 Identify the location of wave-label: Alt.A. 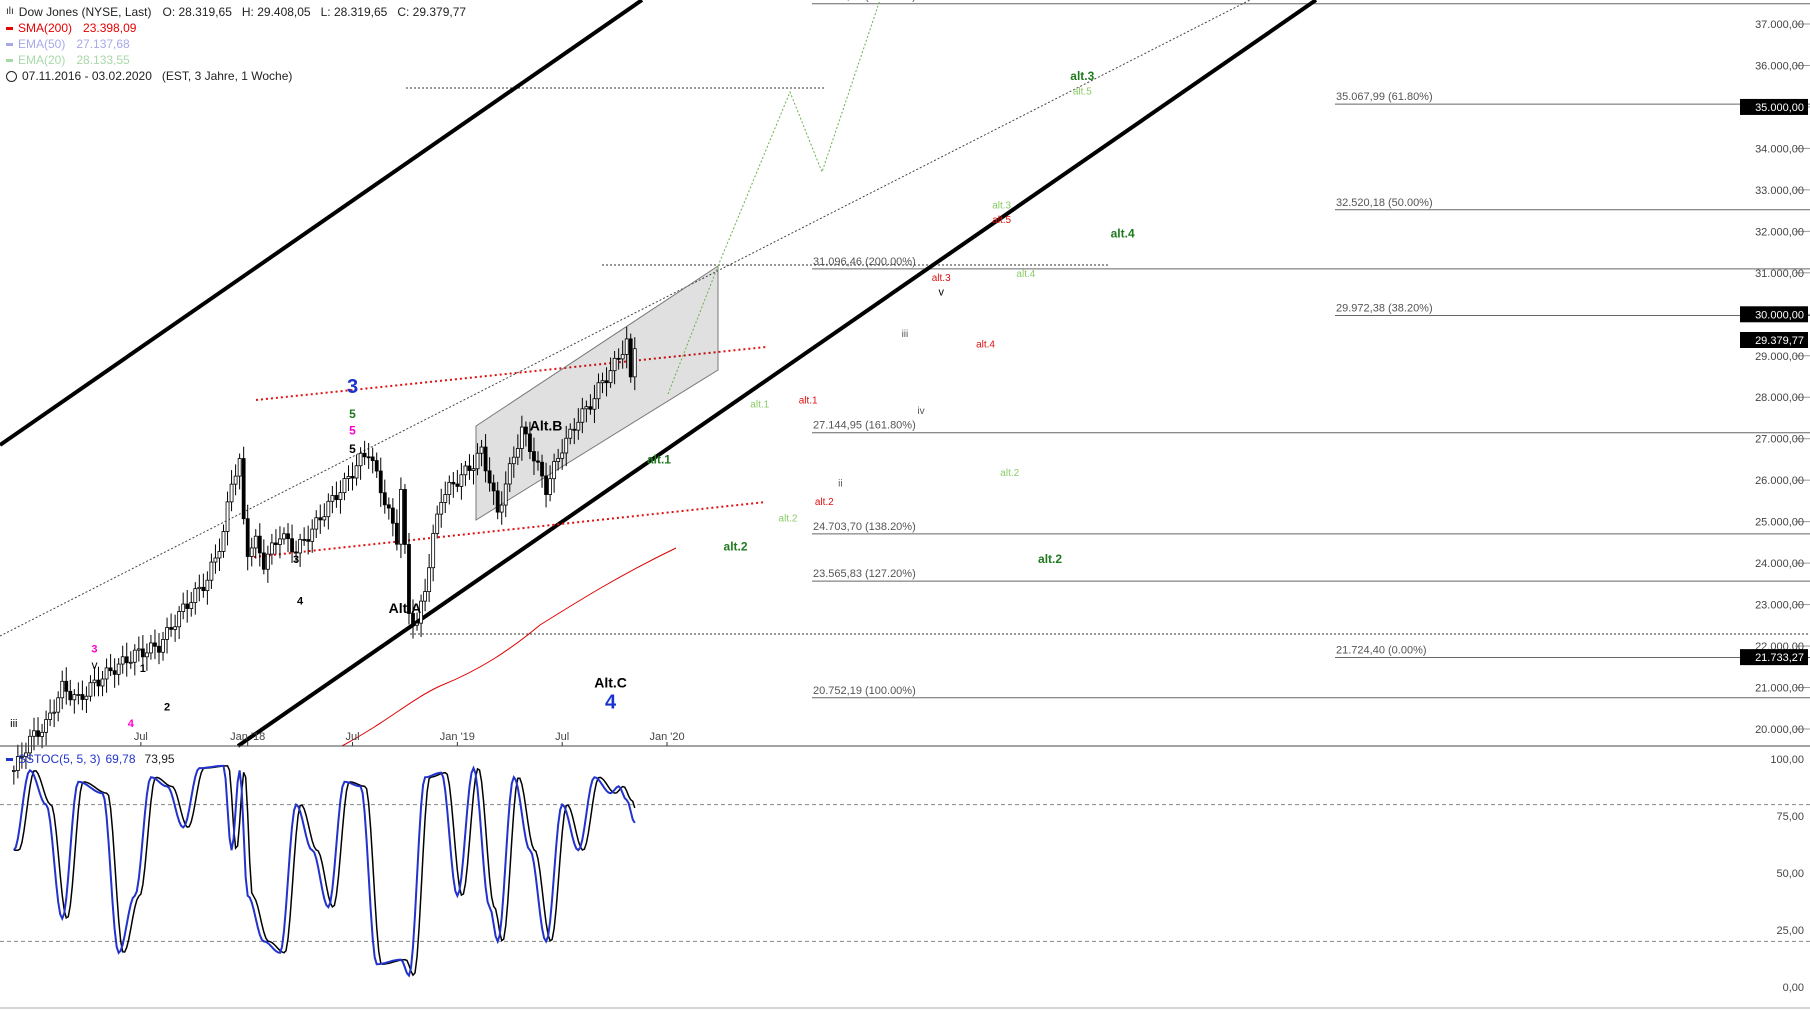
(405, 608).